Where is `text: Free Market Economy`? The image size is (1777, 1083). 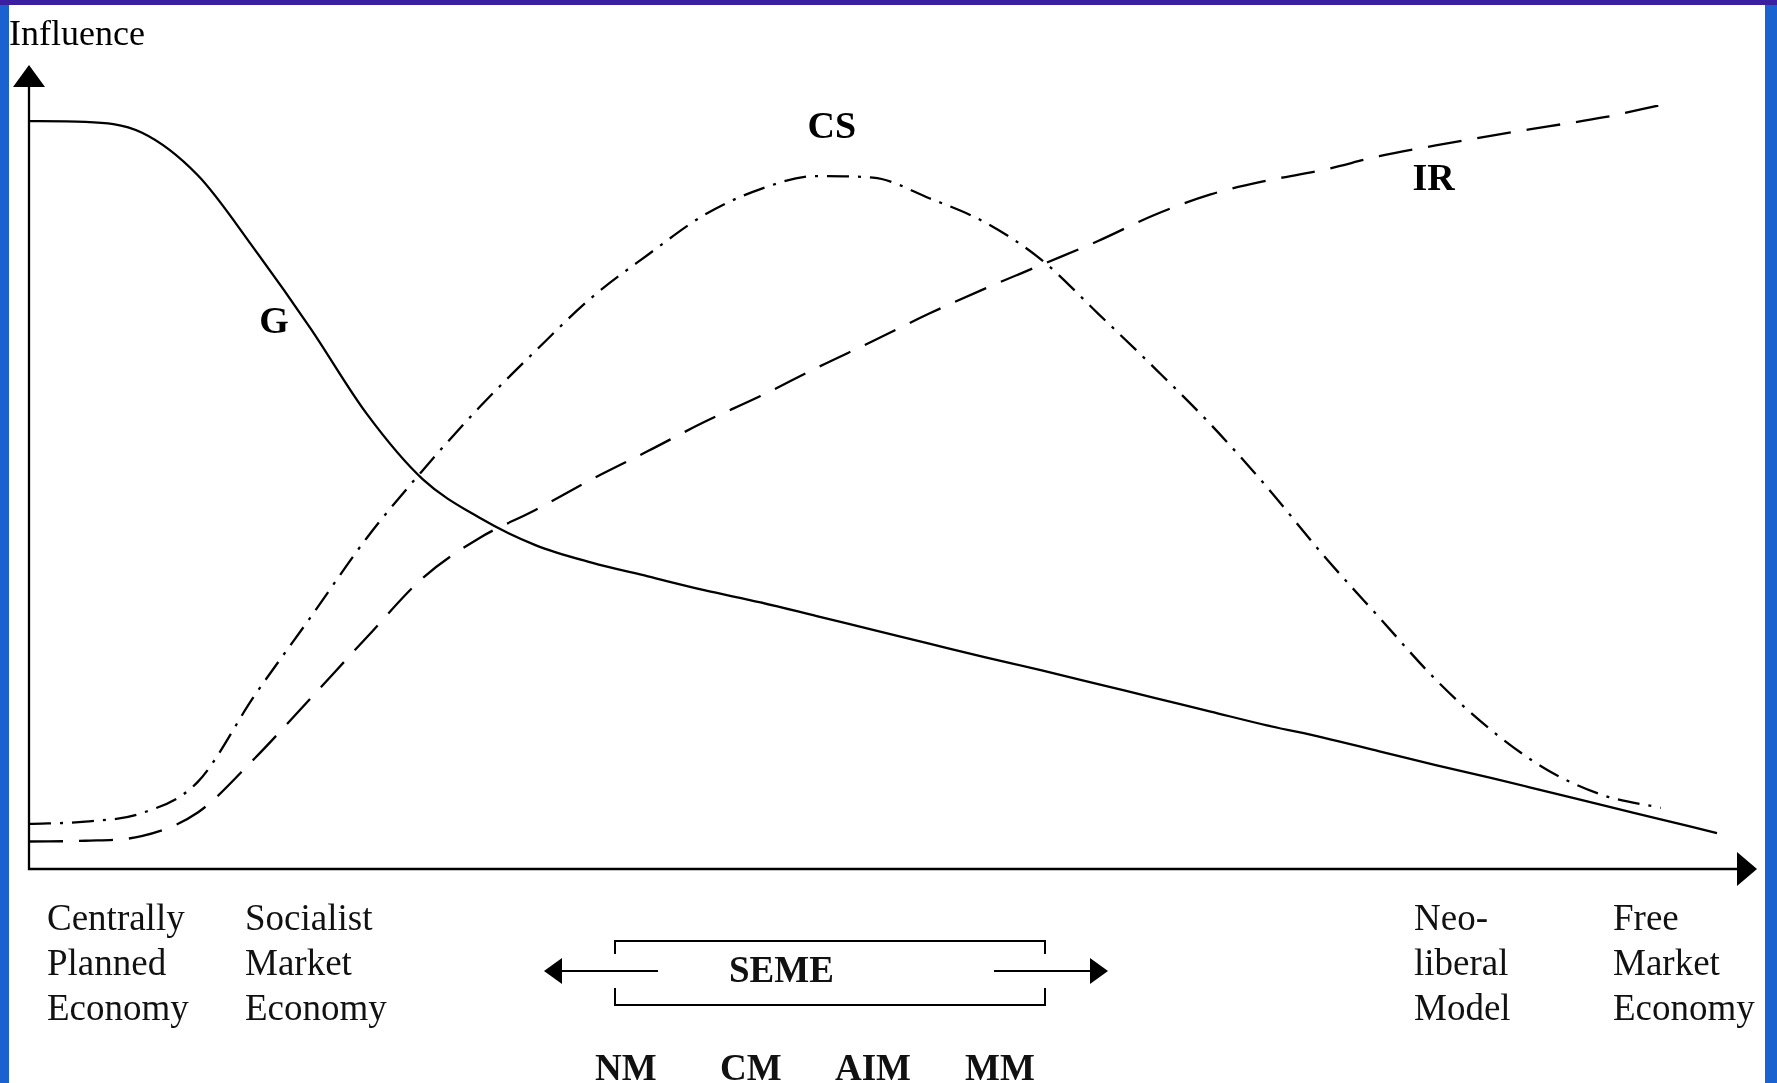 text: Free Market Economy is located at coordinates (1684, 963).